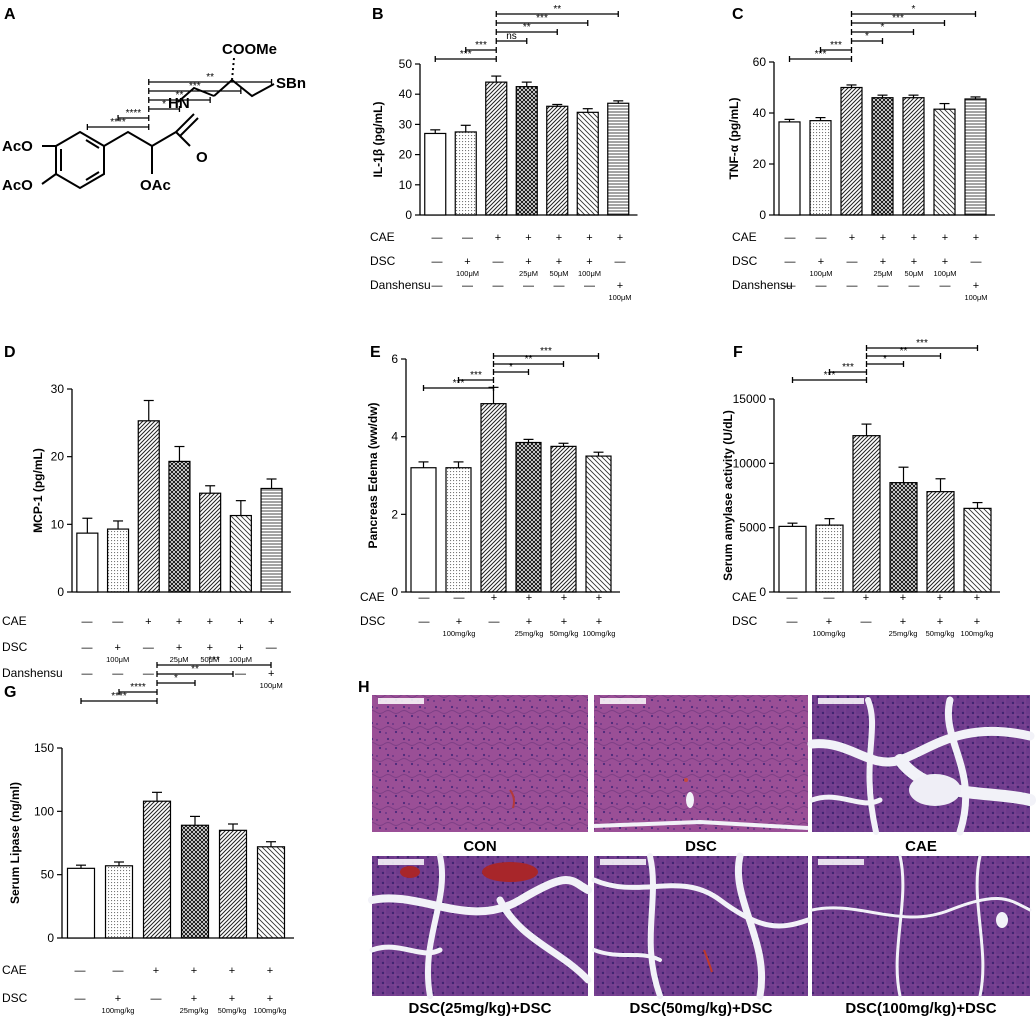 The width and height of the screenshot is (1036, 1024). I want to click on y-axis-title: TNF-α (pg/mL), so click(734, 138).